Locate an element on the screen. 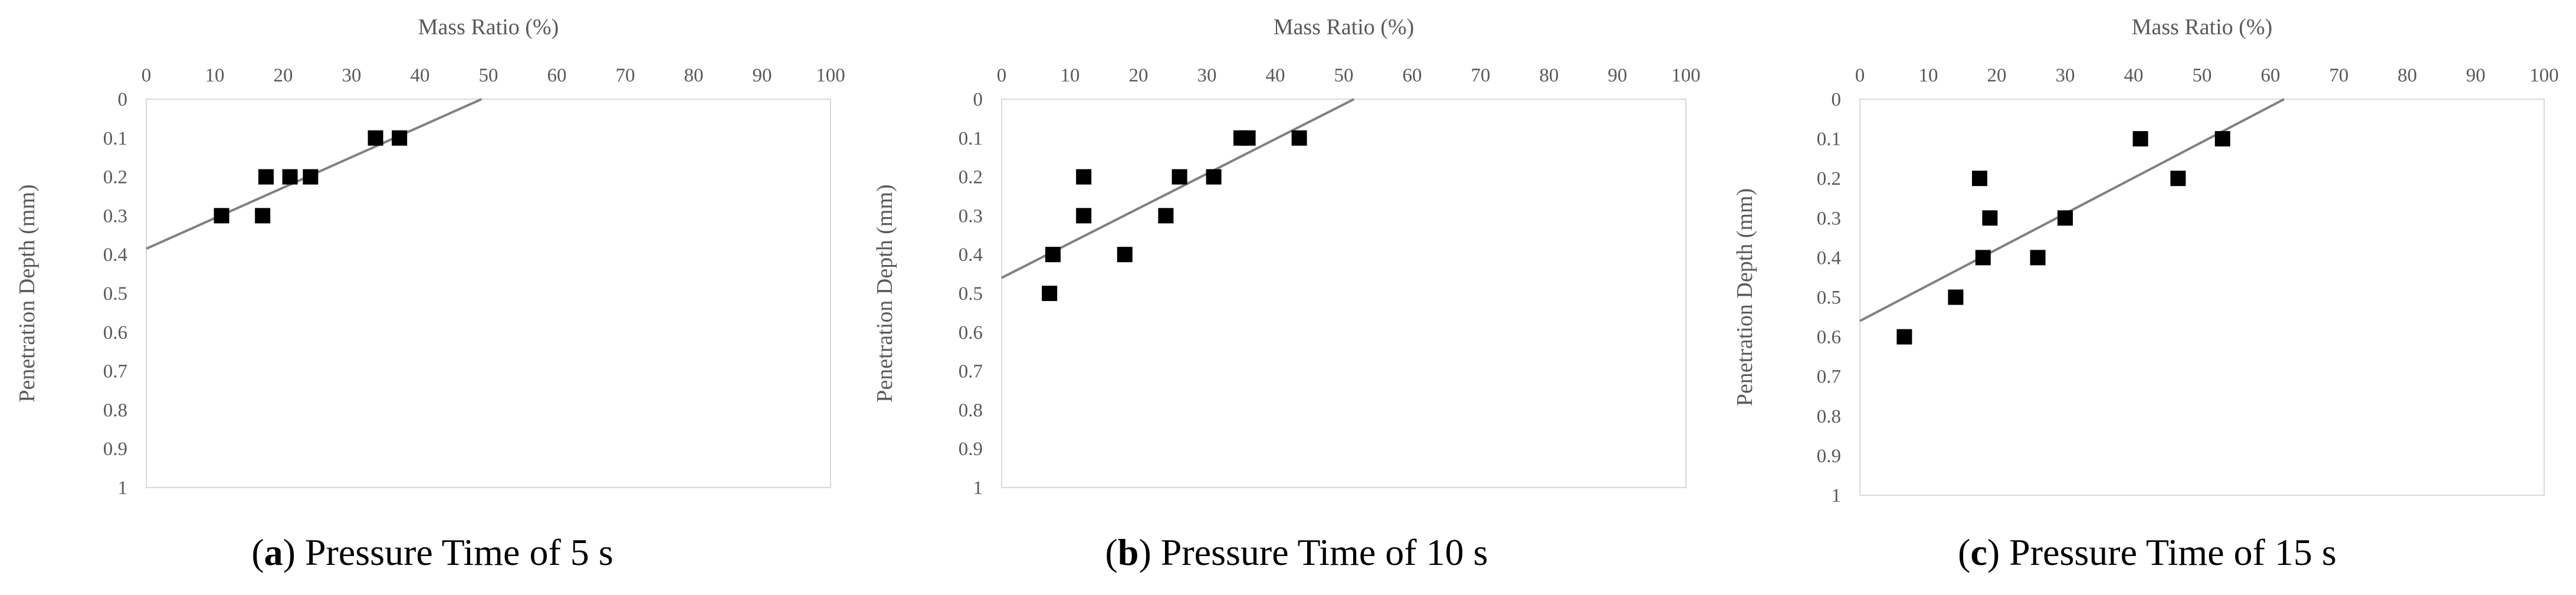 This screenshot has height=595, width=2576. panel-caption: (c) Pressure Time of 15 s is located at coordinates (2147, 552).